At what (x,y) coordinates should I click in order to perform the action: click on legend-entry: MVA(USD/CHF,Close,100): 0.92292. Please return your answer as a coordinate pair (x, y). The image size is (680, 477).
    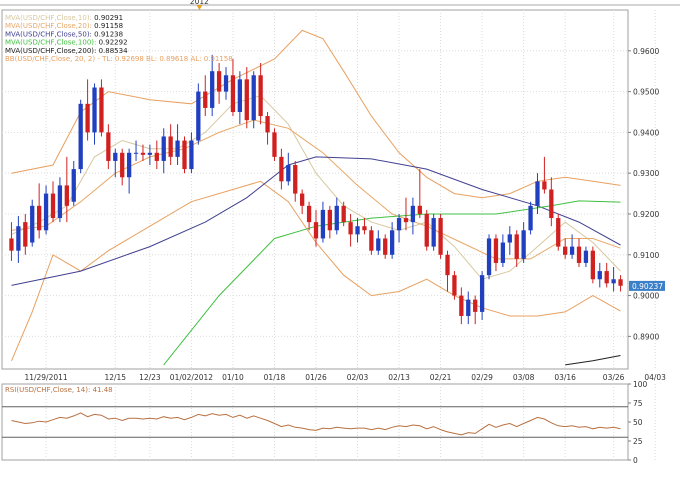
    Looking at the image, I should click on (66, 43).